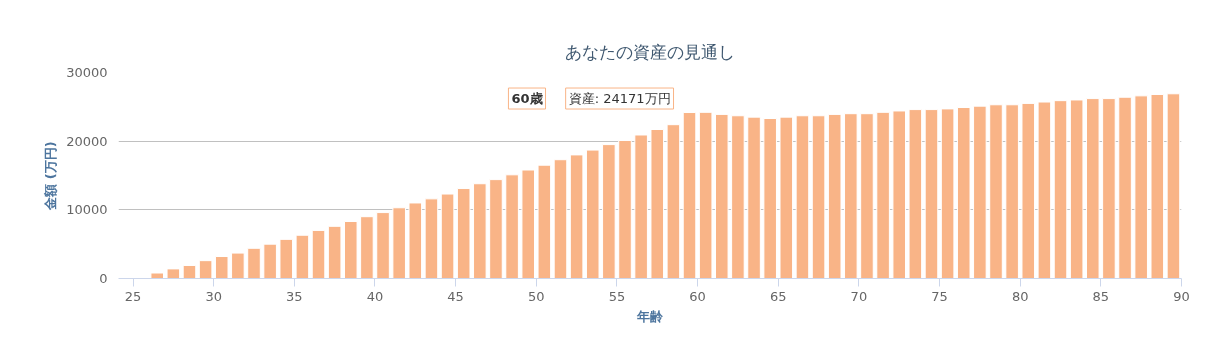 This screenshot has width=1215, height=340. Describe the element at coordinates (650, 51) in the screenshot. I see `chart-title: あなたの資産の見通し` at that location.